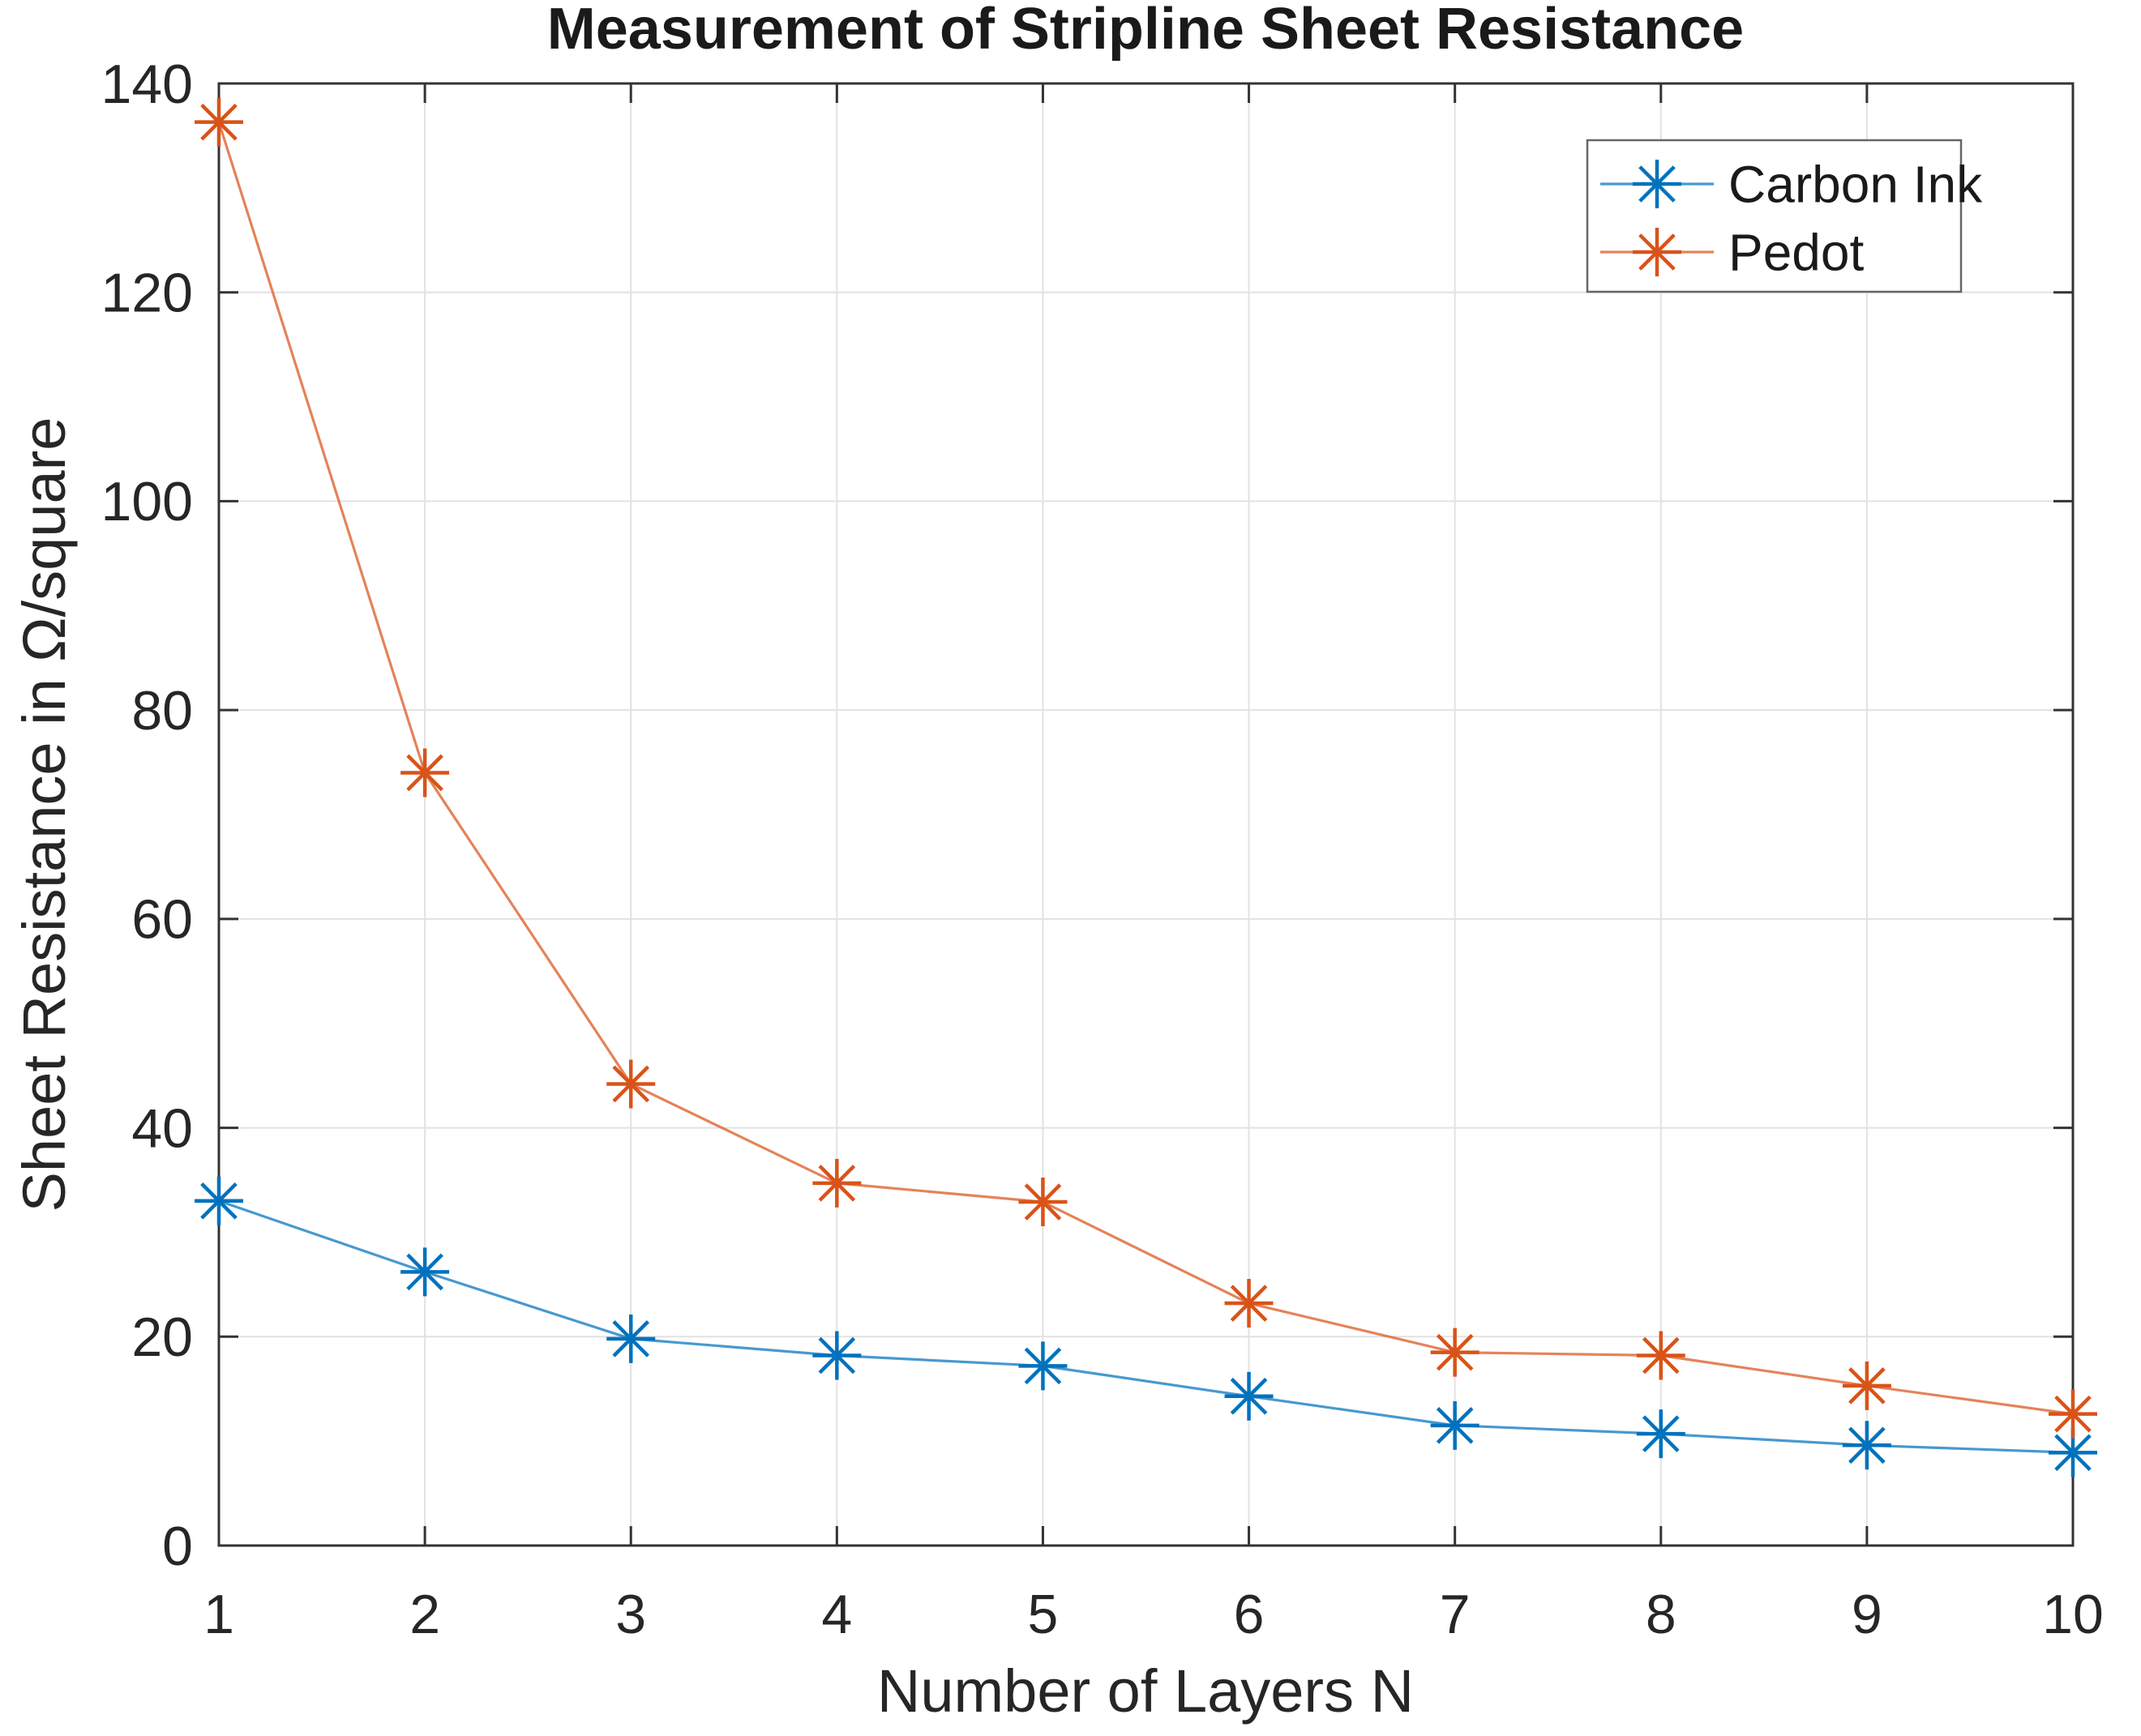 The height and width of the screenshot is (1736, 2141). Describe the element at coordinates (45, 814) in the screenshot. I see `y-axis-label: Sheet Resistance in Ω/square` at that location.